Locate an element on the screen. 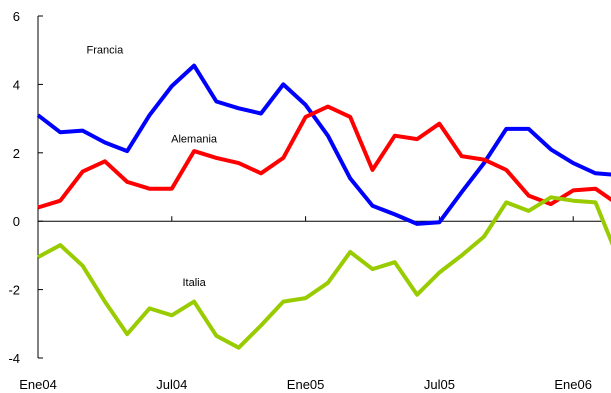 The height and width of the screenshot is (393, 611). series-label-italia: Italia is located at coordinates (194, 283).